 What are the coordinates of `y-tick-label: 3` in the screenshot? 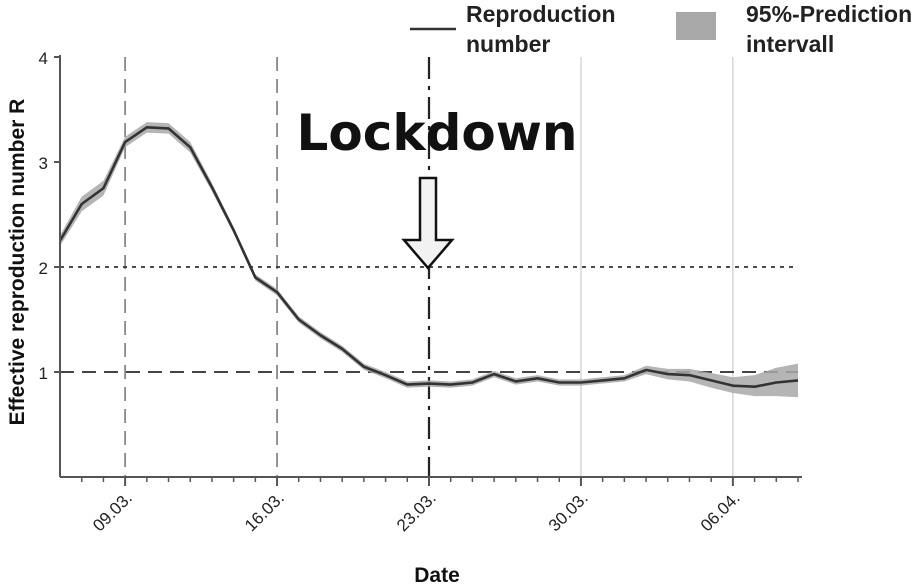 It's located at (43, 163).